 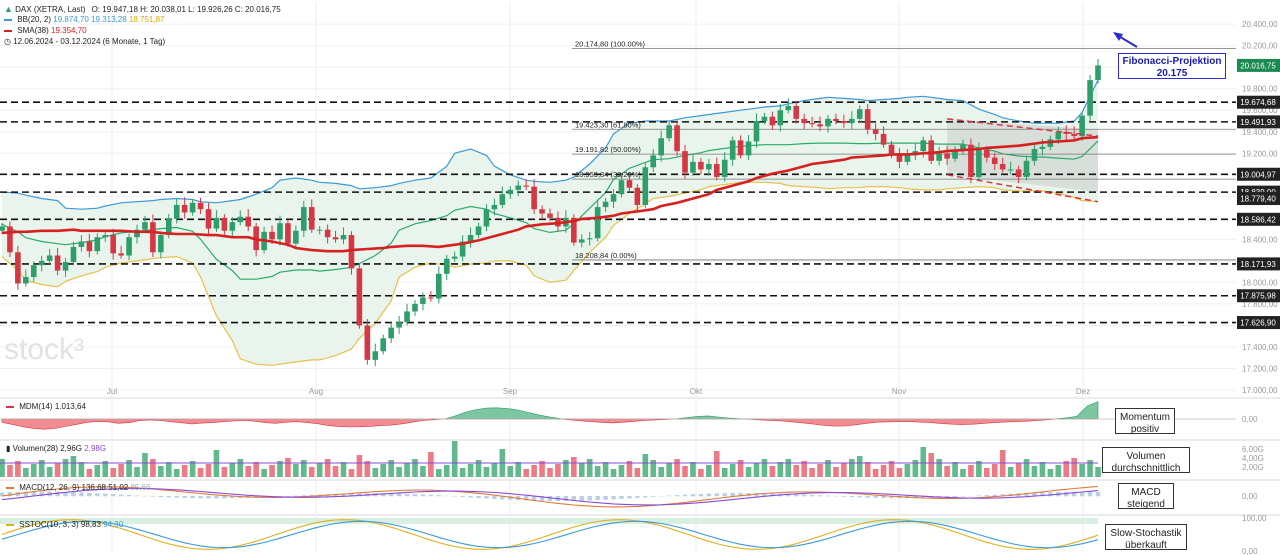 What do you see at coordinates (105, 487) in the screenshot?
I see `macd-values: 136,68 51,02` at bounding box center [105, 487].